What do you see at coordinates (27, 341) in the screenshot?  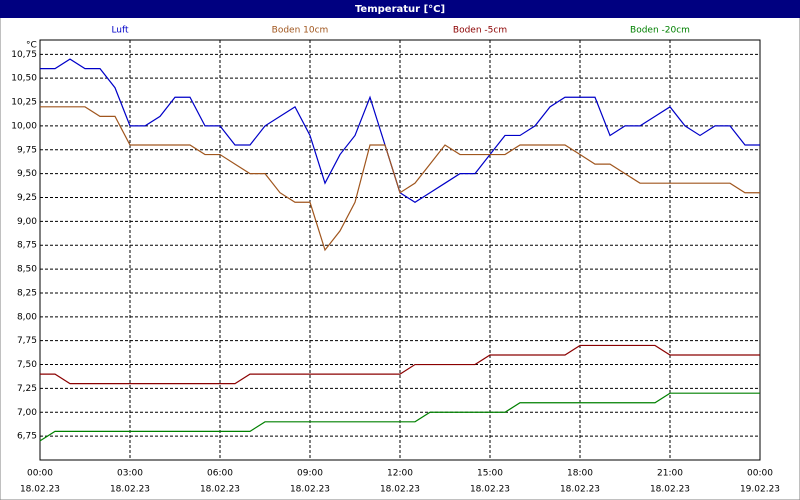 I see `y-tick-label: 7,75` at bounding box center [27, 341].